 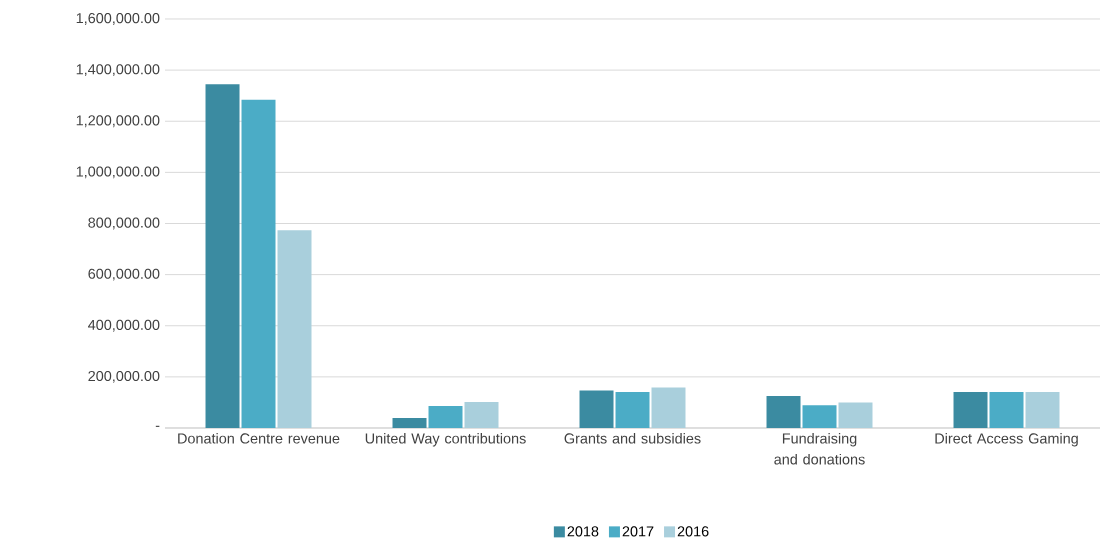 I want to click on legend-label: 2017, so click(x=638, y=531).